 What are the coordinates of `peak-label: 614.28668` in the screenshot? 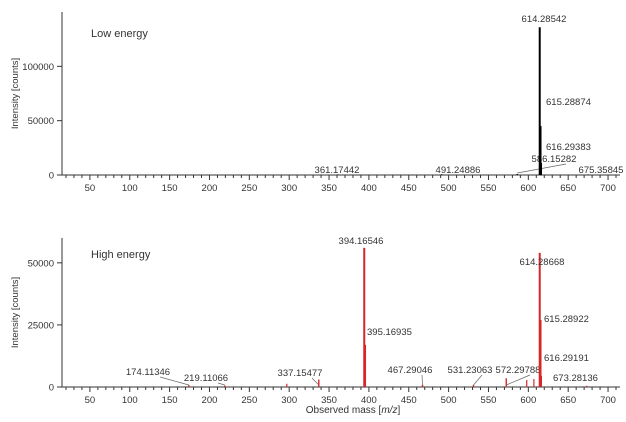 It's located at (542, 262).